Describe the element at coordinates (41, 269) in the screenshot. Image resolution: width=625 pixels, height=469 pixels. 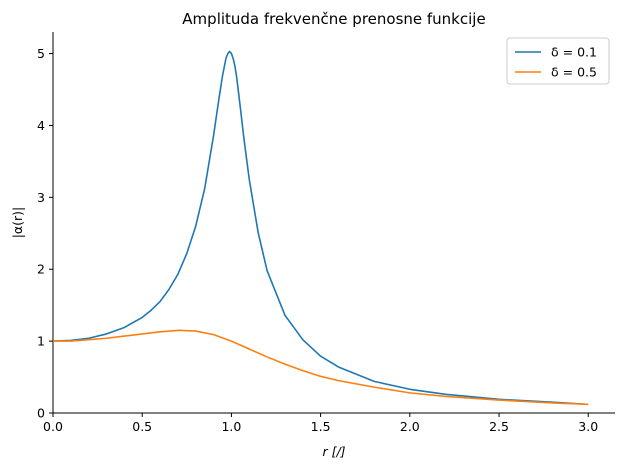
I see `y-tick-label: 2` at that location.